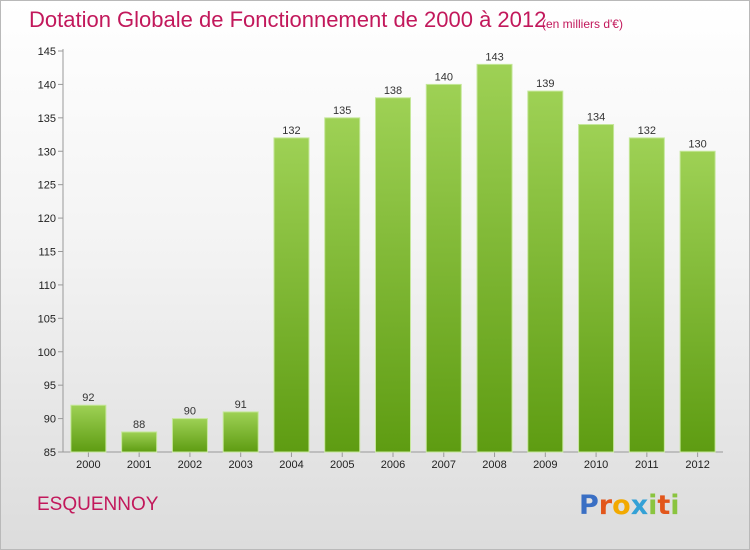 This screenshot has width=750, height=550. I want to click on x-tick-label: 2011, so click(647, 465).